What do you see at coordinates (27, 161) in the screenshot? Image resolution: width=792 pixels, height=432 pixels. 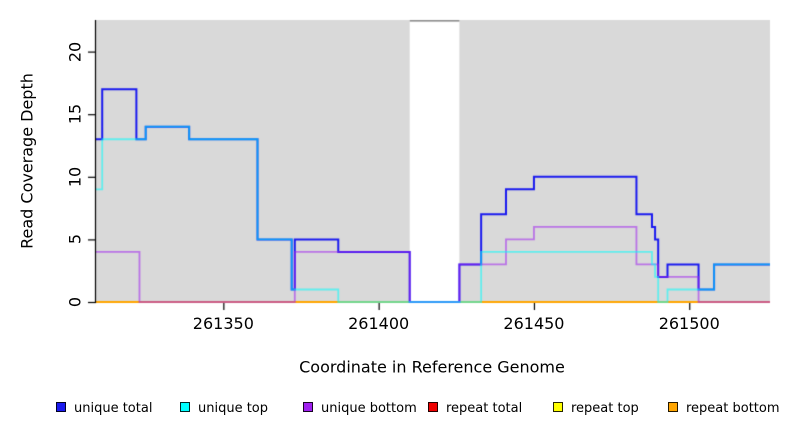 I see `y-axis-title: Read Coverage Depth` at bounding box center [27, 161].